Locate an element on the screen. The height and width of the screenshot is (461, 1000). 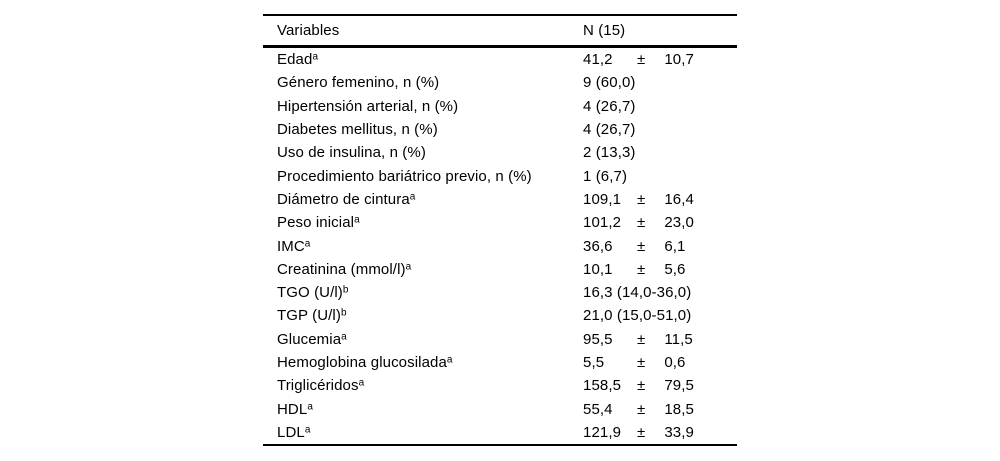
table-row: Diámetro de cinturaa 109,1 ±16,4 is located at coordinates (500, 199).